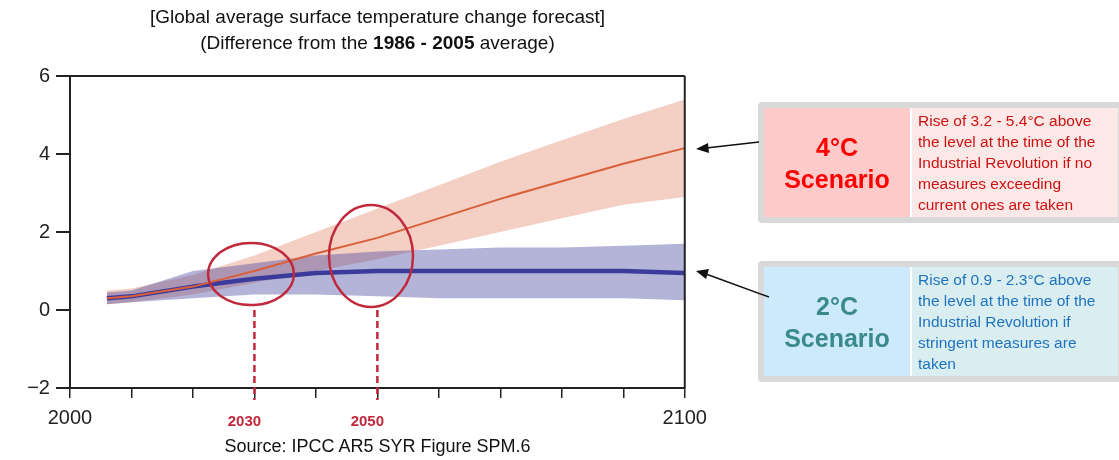 The height and width of the screenshot is (460, 1119). I want to click on y-tick-label: 4, so click(44, 152).